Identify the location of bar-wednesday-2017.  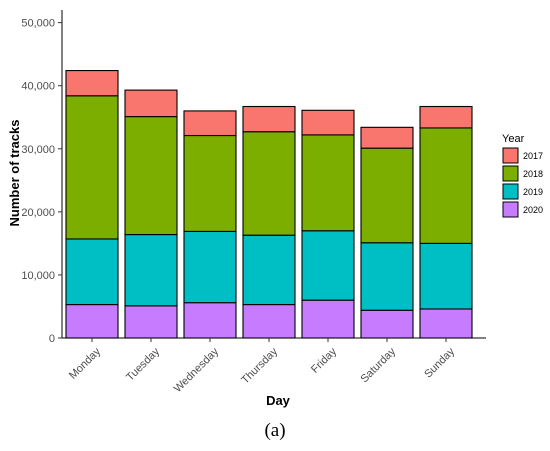
(210, 123).